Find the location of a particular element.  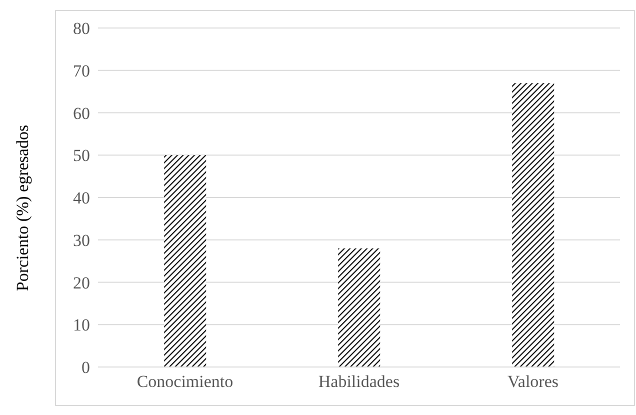

y-tick-label: 30 is located at coordinates (81, 240).